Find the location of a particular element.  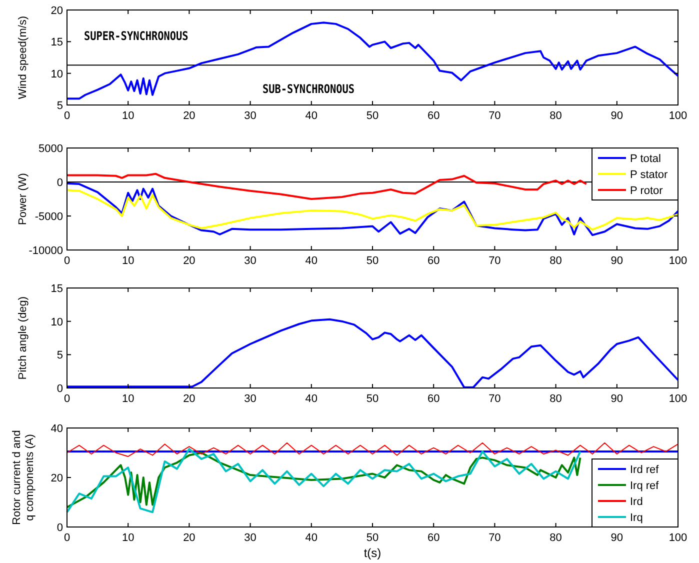

y-tick-label: -10000 is located at coordinates (45, 251).